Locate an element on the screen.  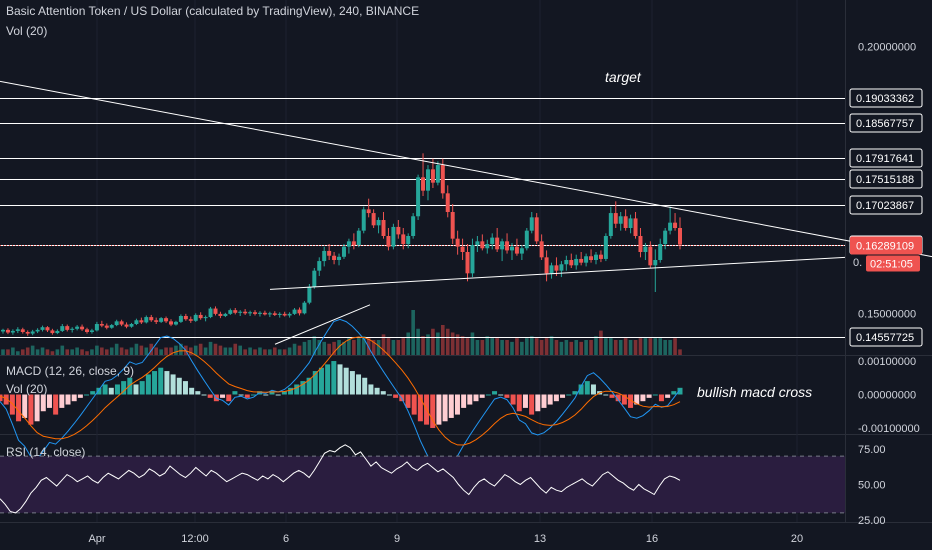
level-price-label: 0.17917641 is located at coordinates (885, 159).